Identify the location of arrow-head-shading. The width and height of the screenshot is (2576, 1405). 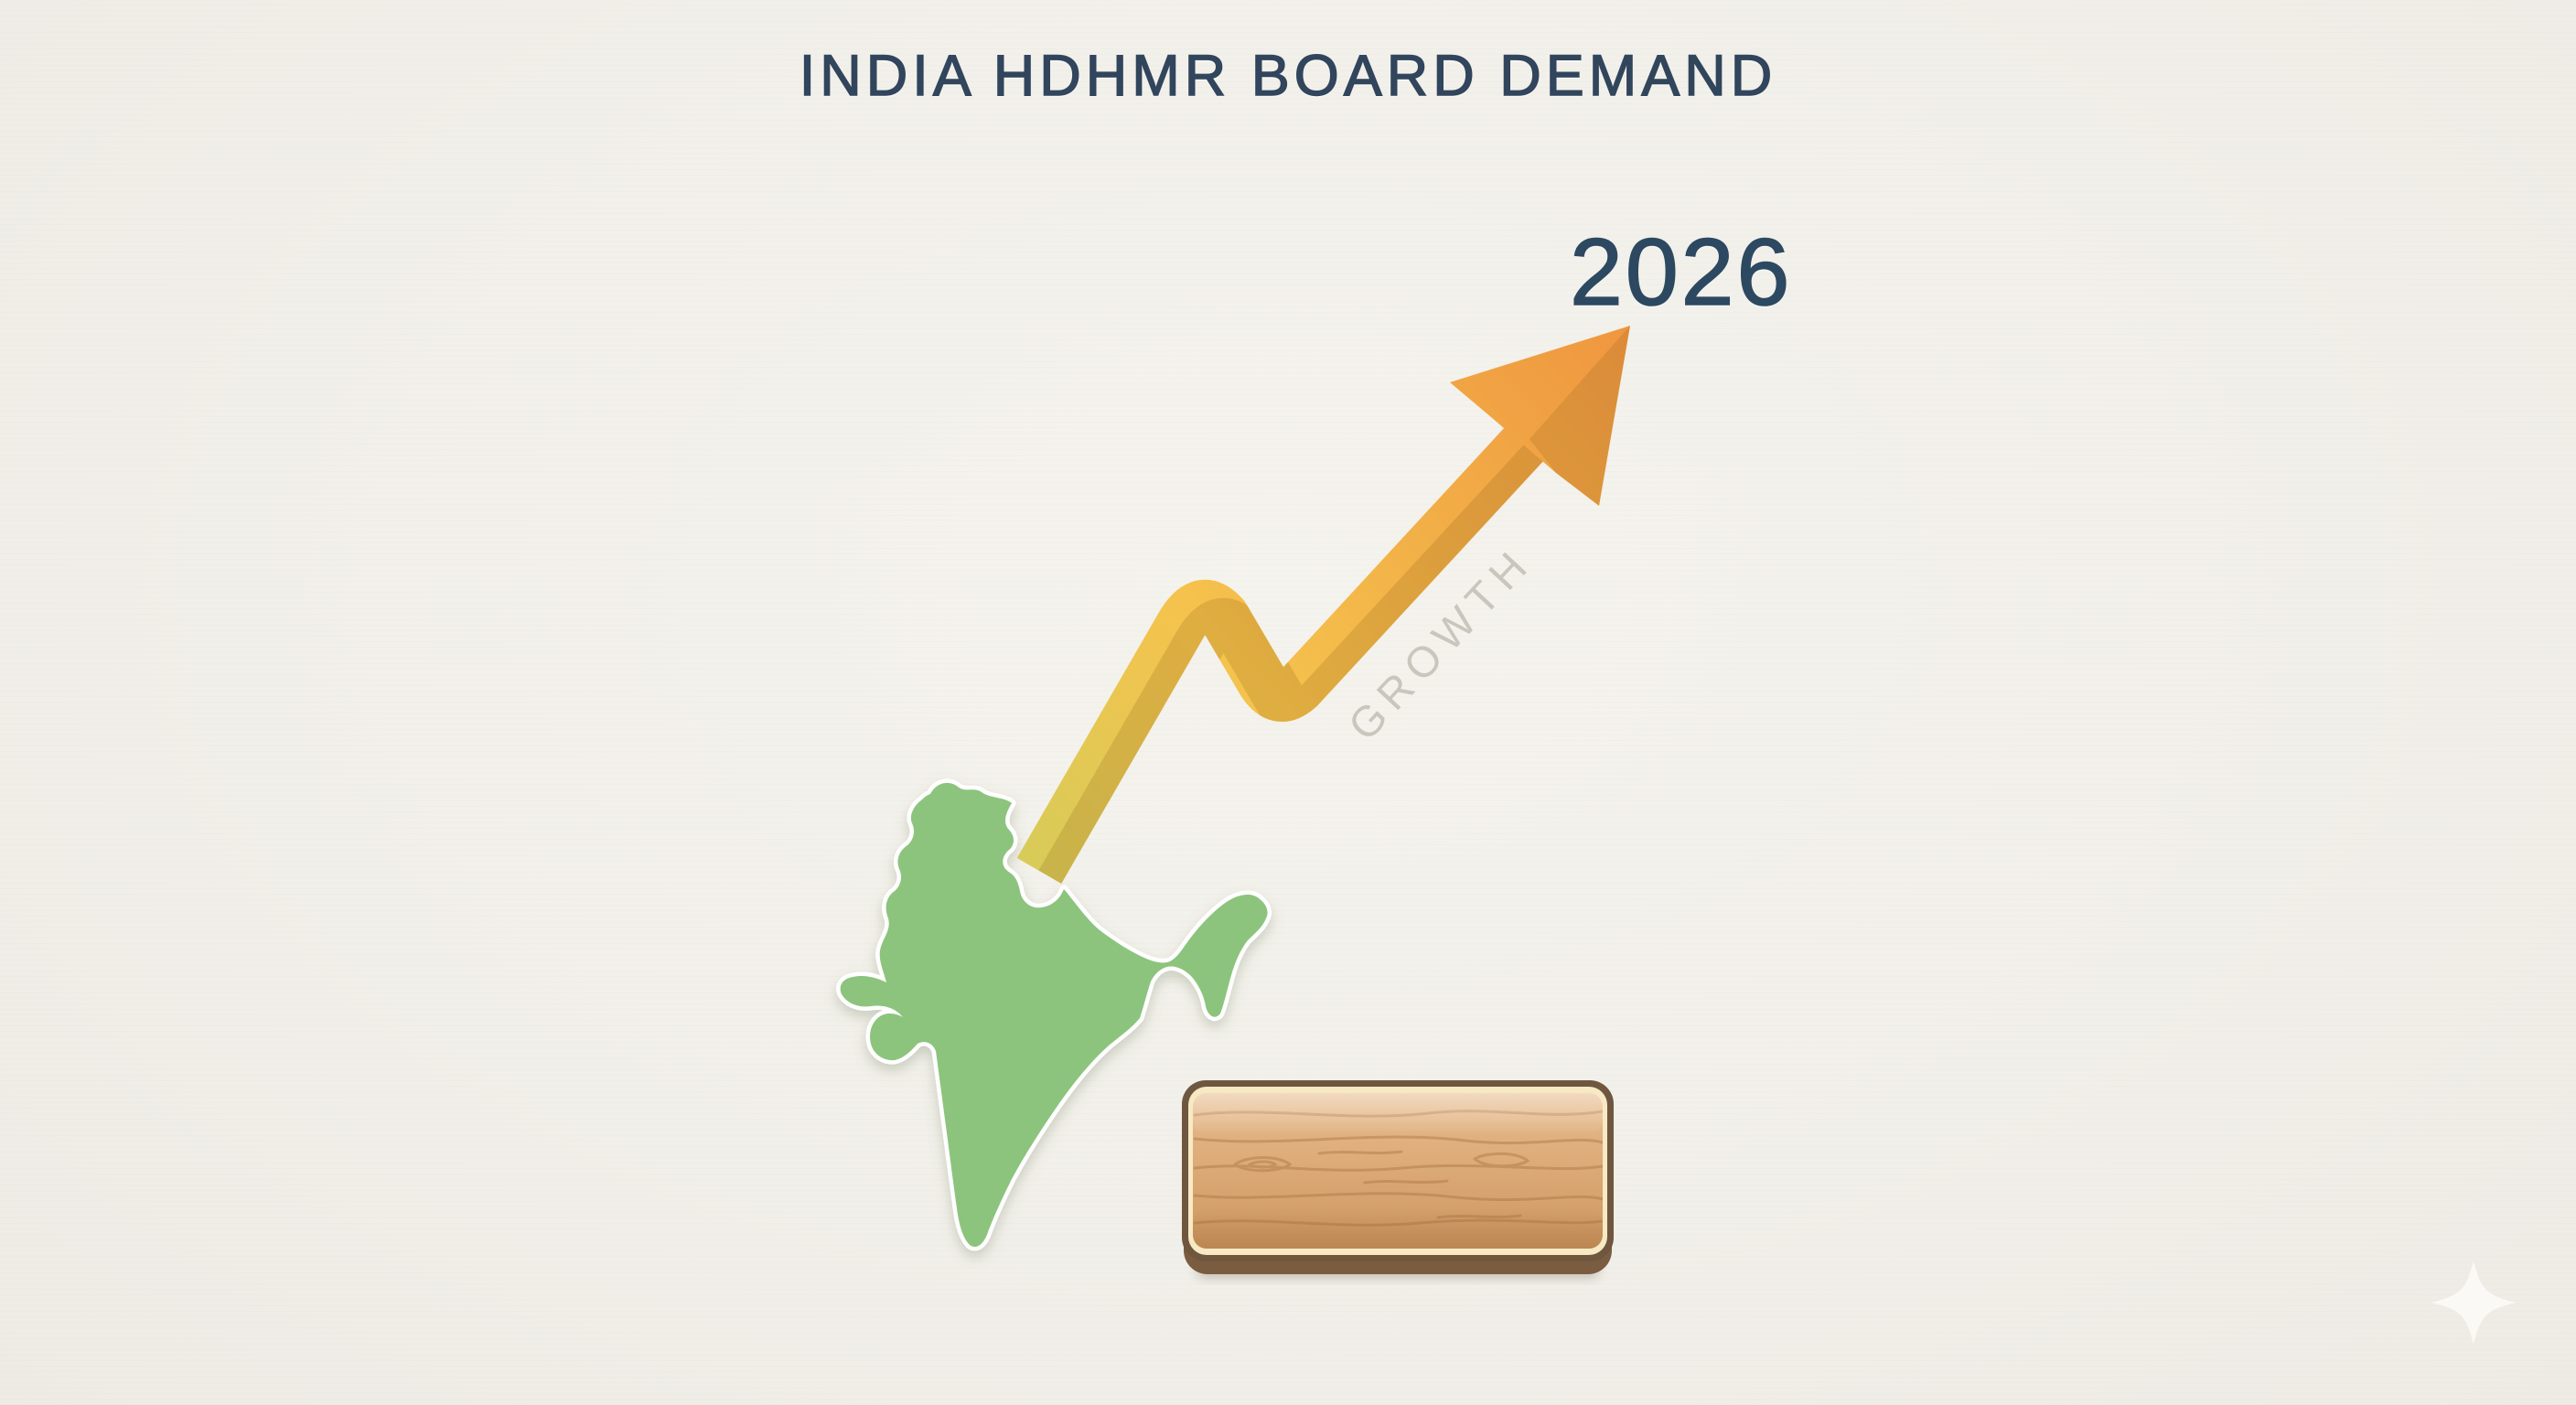
(1580, 416).